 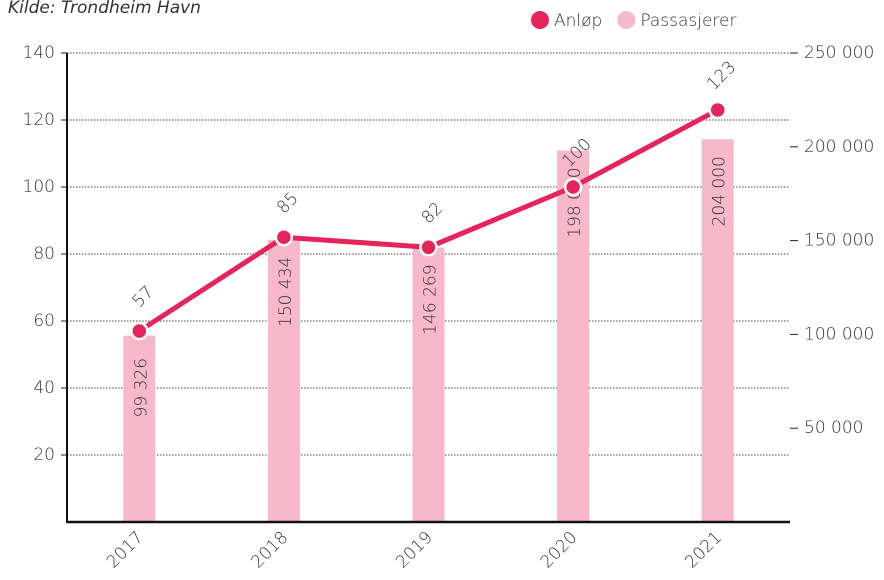 What do you see at coordinates (39, 120) in the screenshot?
I see `y-tick-label: 120` at bounding box center [39, 120].